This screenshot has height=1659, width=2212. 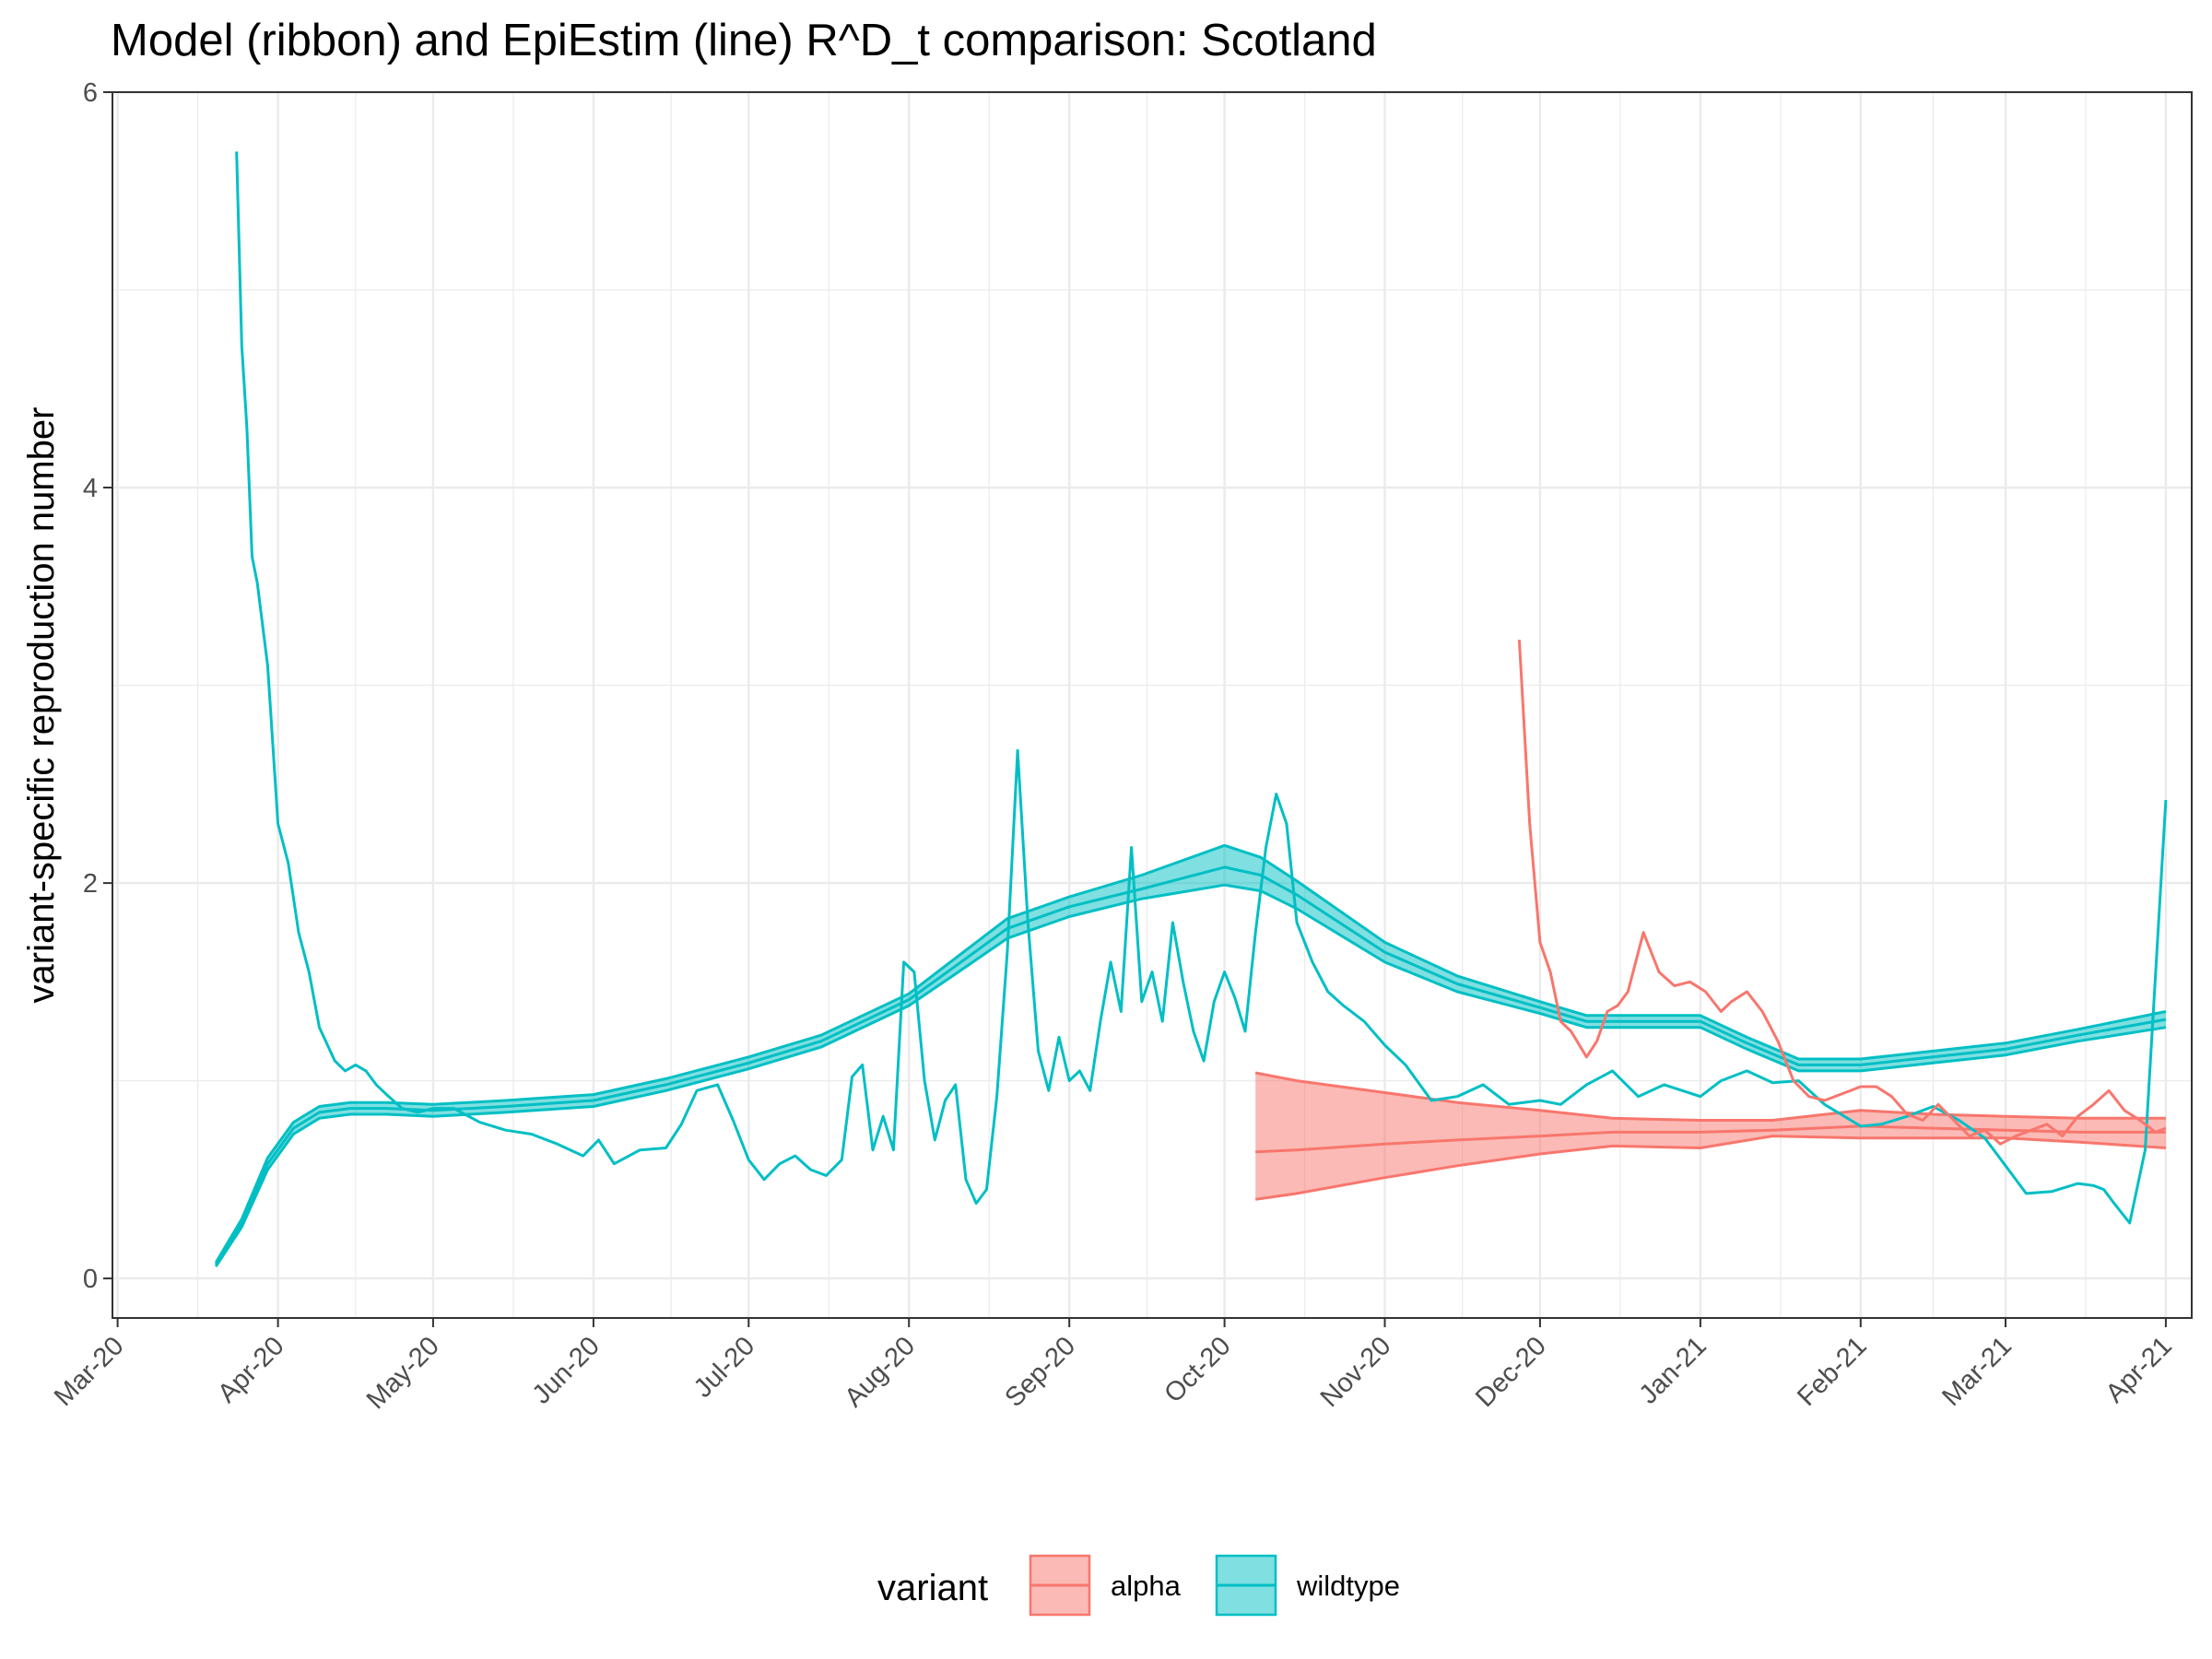 I want to click on legend-label-alpha: alpha, so click(x=1146, y=1586).